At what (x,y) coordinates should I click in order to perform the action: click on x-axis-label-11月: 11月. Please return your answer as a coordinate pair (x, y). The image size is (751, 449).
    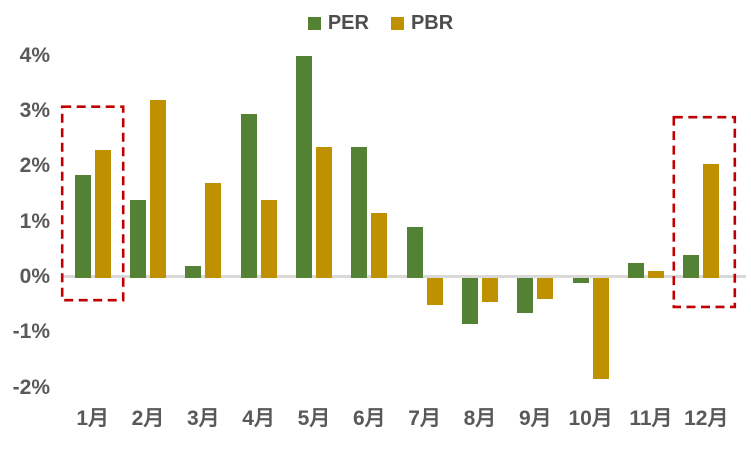
    Looking at the image, I should click on (651, 418).